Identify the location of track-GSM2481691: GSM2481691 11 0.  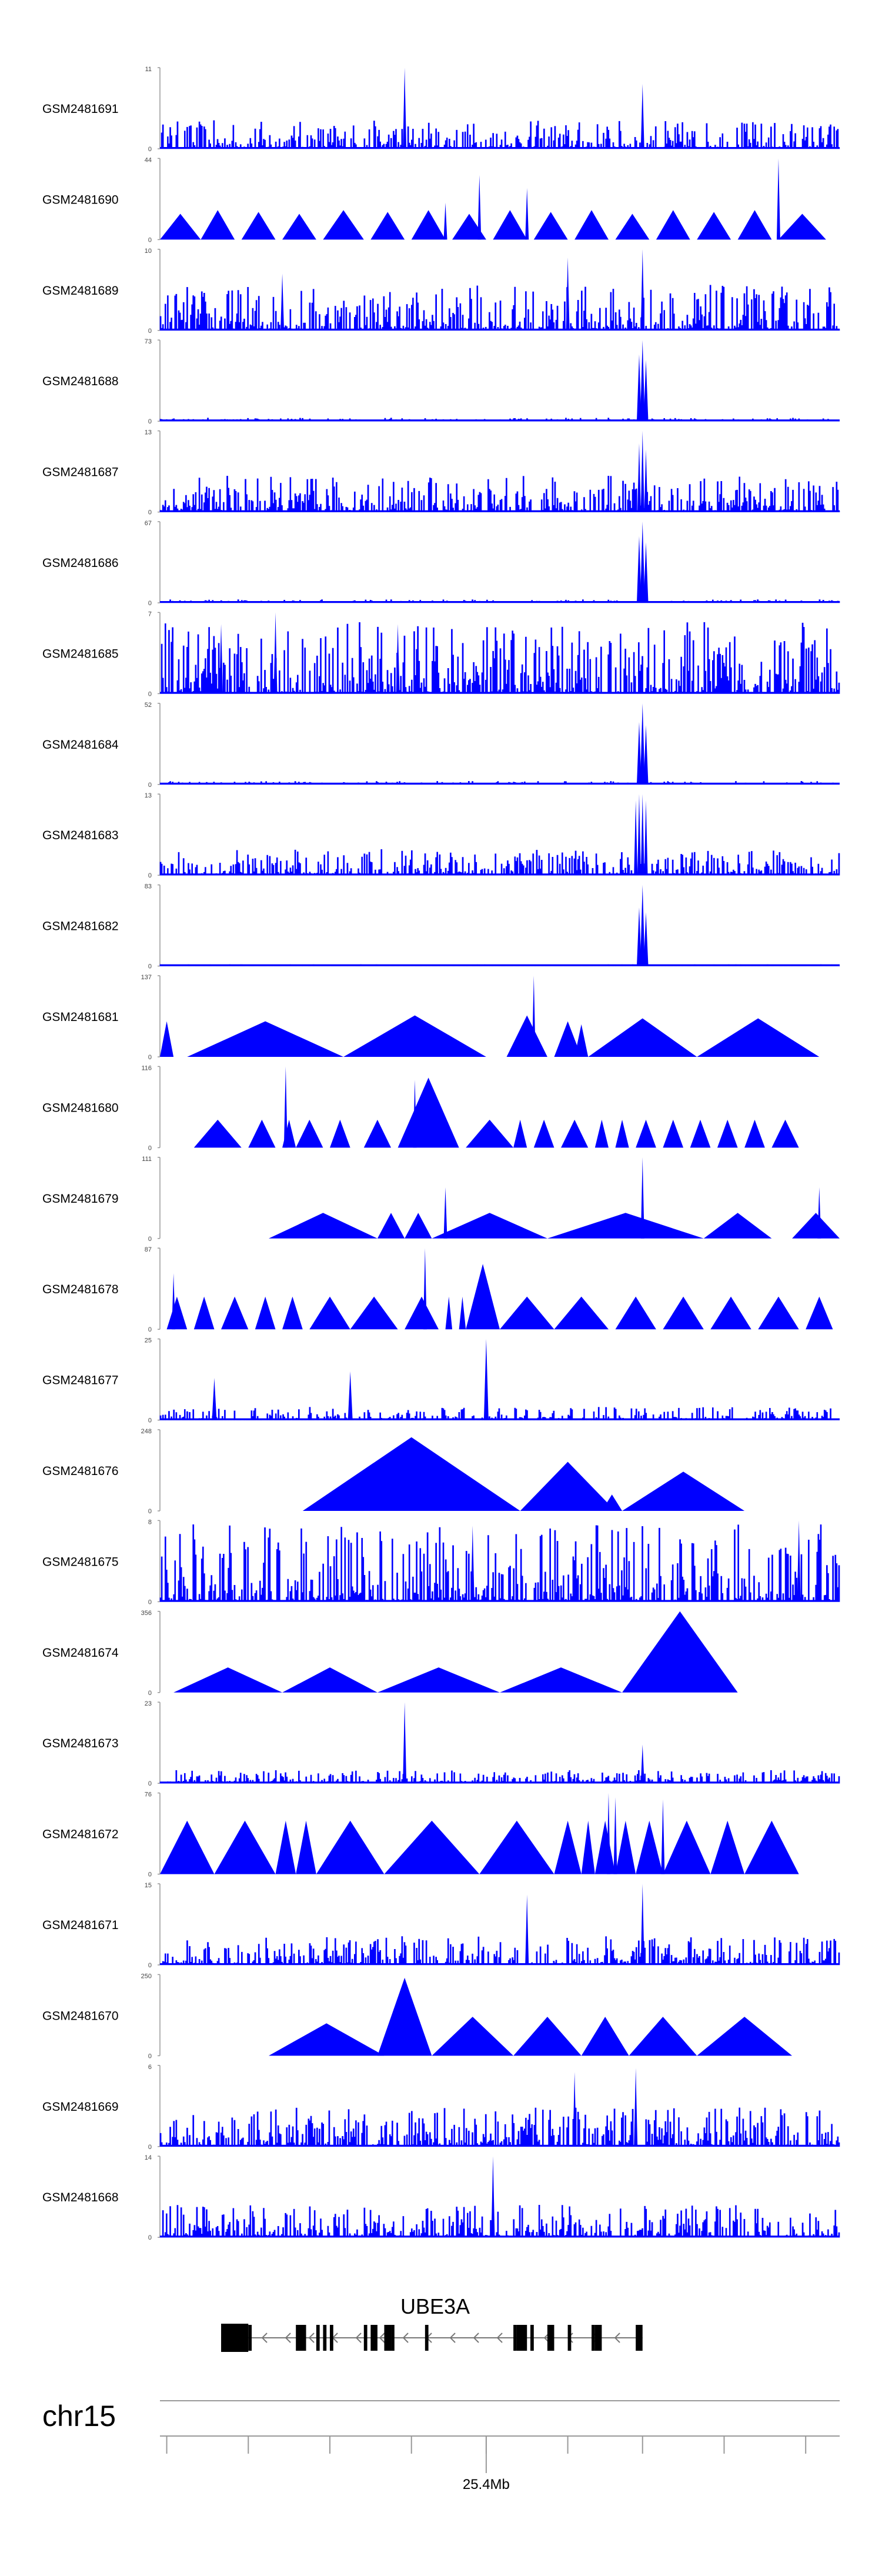
(441, 109).